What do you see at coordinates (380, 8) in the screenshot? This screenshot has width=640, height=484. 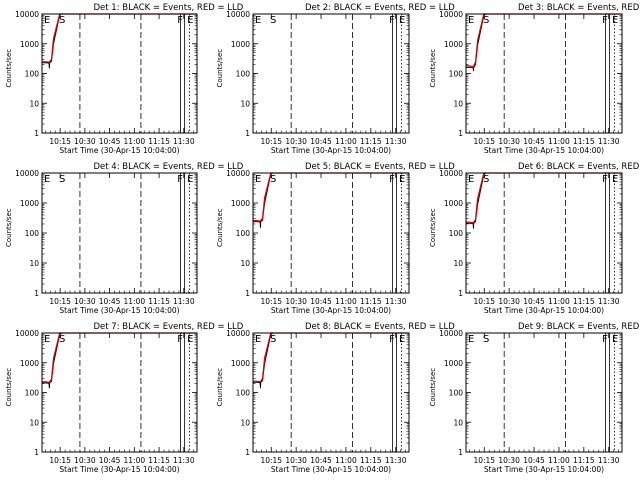 I see `panel-title: Det 2: BLACK = Events, RED = LLD` at bounding box center [380, 8].